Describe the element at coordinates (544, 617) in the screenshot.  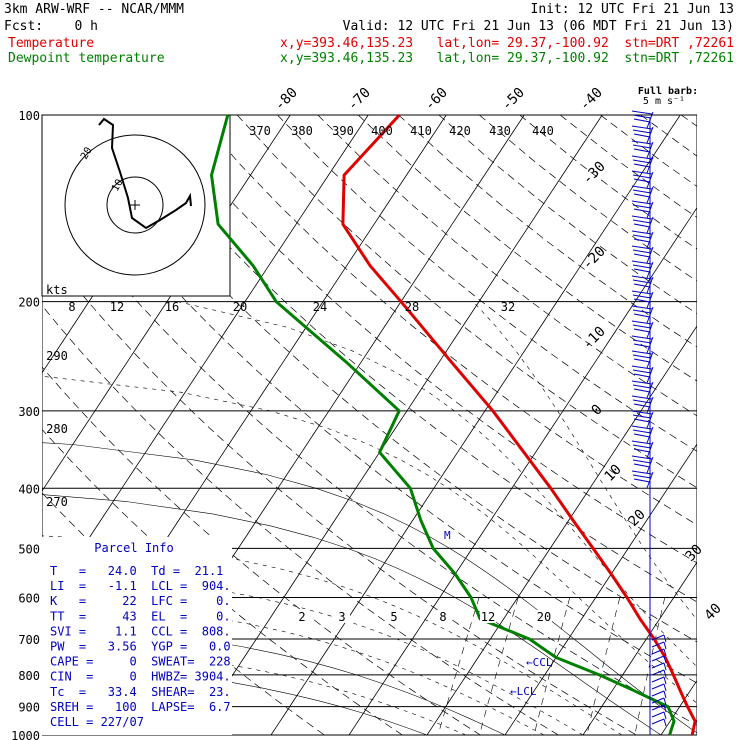
I see `mixing-ratio-label: 20` at that location.